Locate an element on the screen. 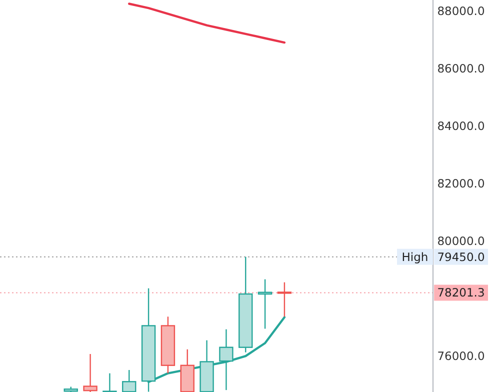 The width and height of the screenshot is (497, 392). text: 79450.0 is located at coordinates (461, 257).